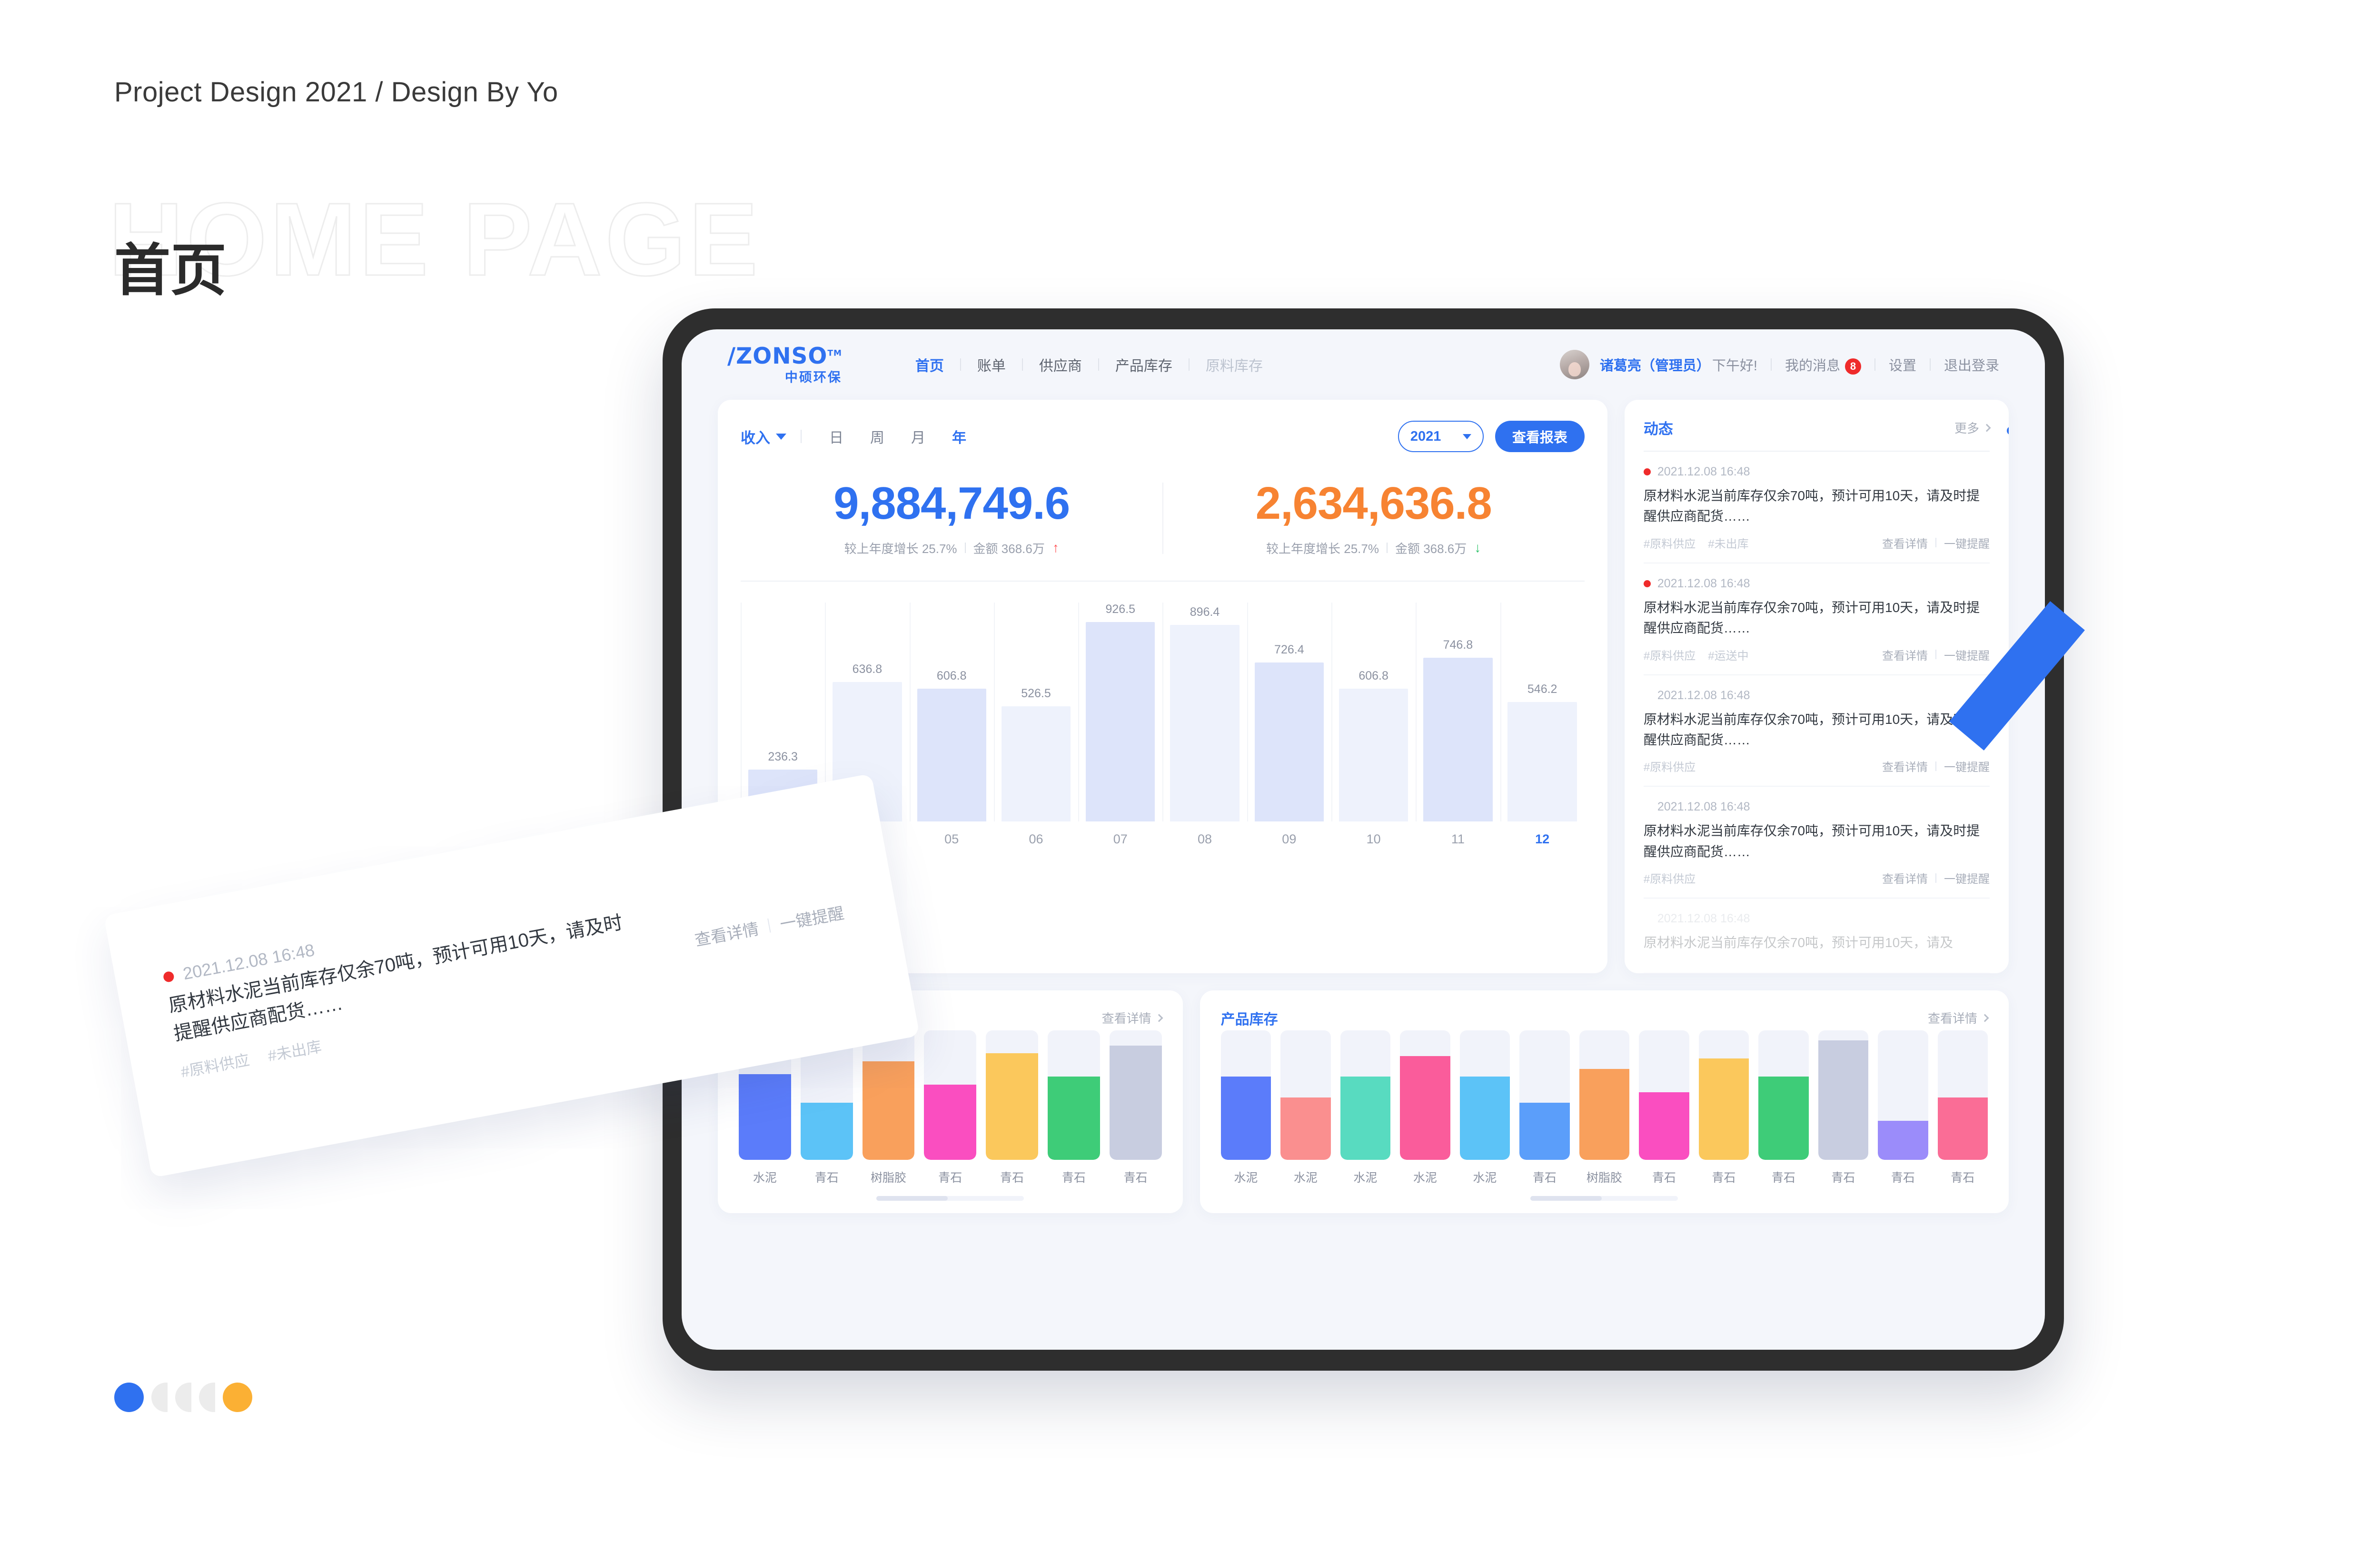 Image resolution: width=2380 pixels, height=1542 pixels. What do you see at coordinates (1143, 366) in the screenshot?
I see `nav-item-3: 产品库存` at bounding box center [1143, 366].